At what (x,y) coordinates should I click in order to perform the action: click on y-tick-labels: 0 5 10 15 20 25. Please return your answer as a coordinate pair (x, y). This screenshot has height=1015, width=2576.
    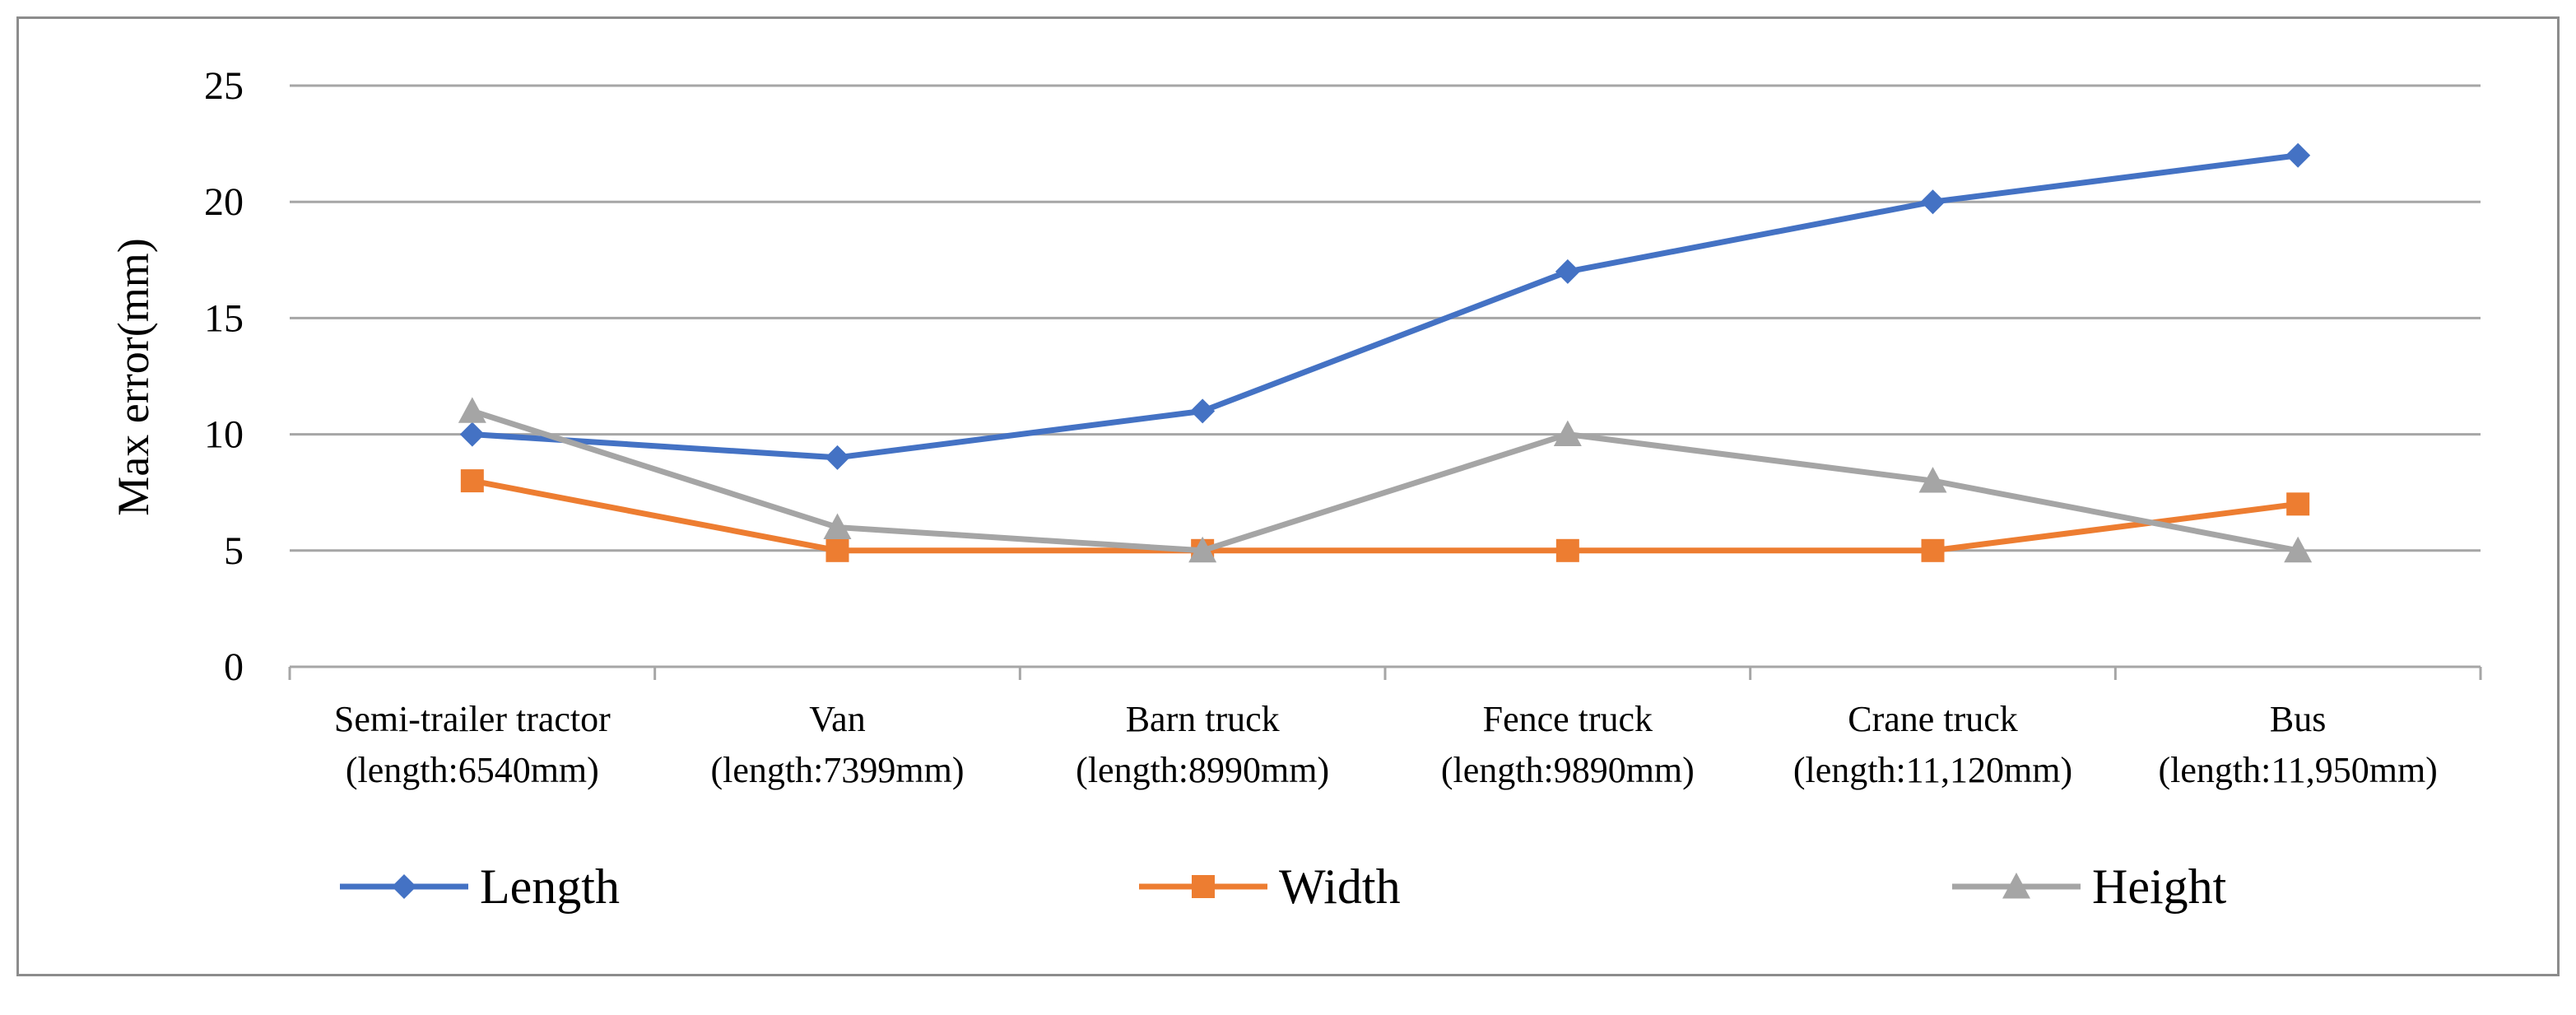
    Looking at the image, I should click on (224, 377).